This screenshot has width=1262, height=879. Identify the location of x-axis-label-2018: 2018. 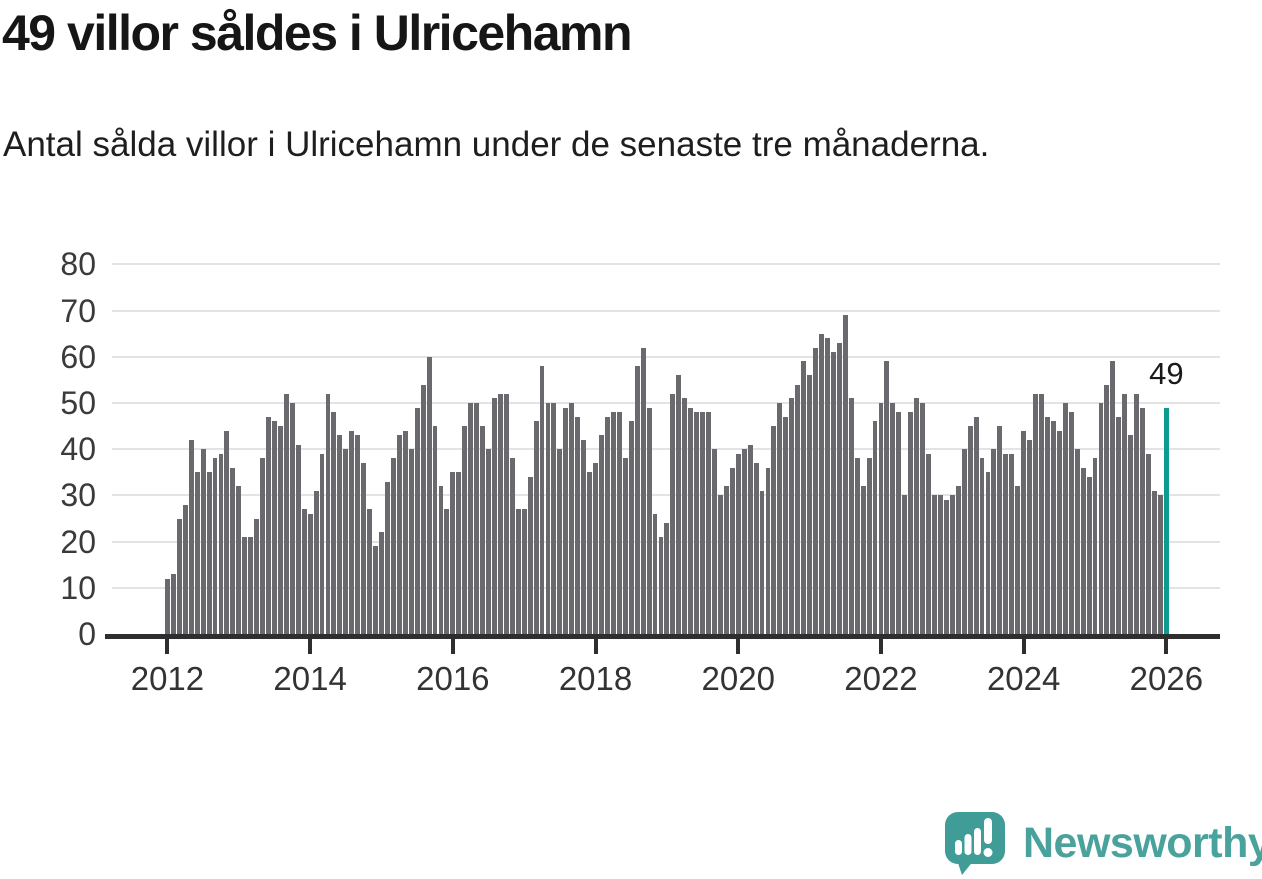
(595, 678).